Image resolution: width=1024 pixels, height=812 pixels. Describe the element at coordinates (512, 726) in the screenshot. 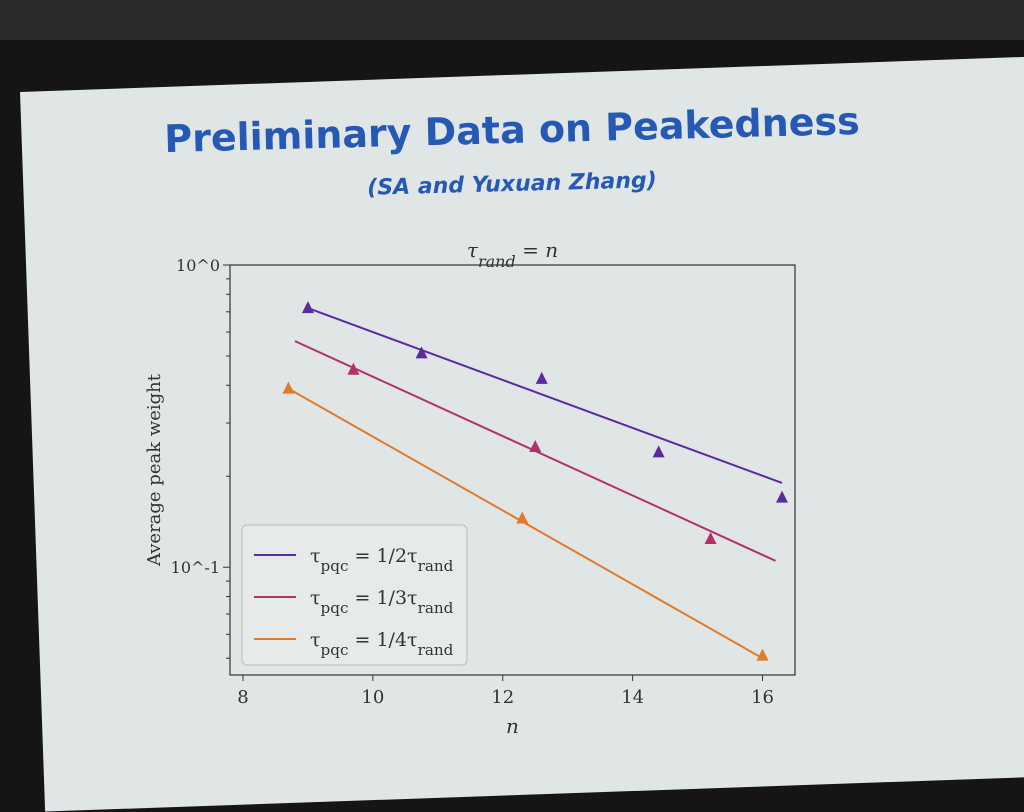

I see `x-axis-label: n` at that location.